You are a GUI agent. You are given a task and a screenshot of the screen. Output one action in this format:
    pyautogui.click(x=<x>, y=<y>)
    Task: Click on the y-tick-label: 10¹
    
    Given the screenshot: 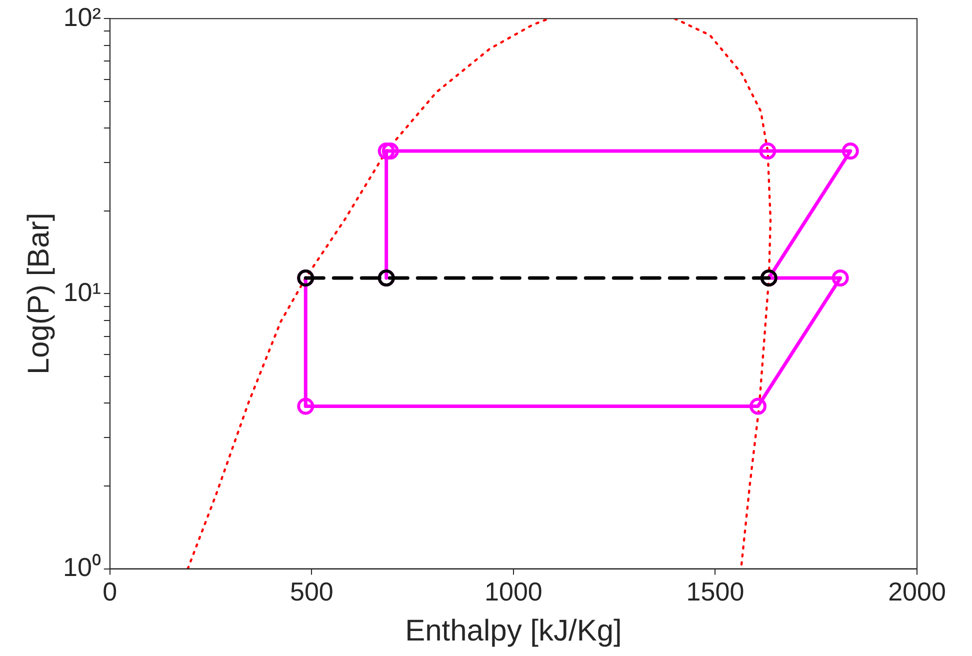 What is the action you would take?
    pyautogui.click(x=82, y=291)
    